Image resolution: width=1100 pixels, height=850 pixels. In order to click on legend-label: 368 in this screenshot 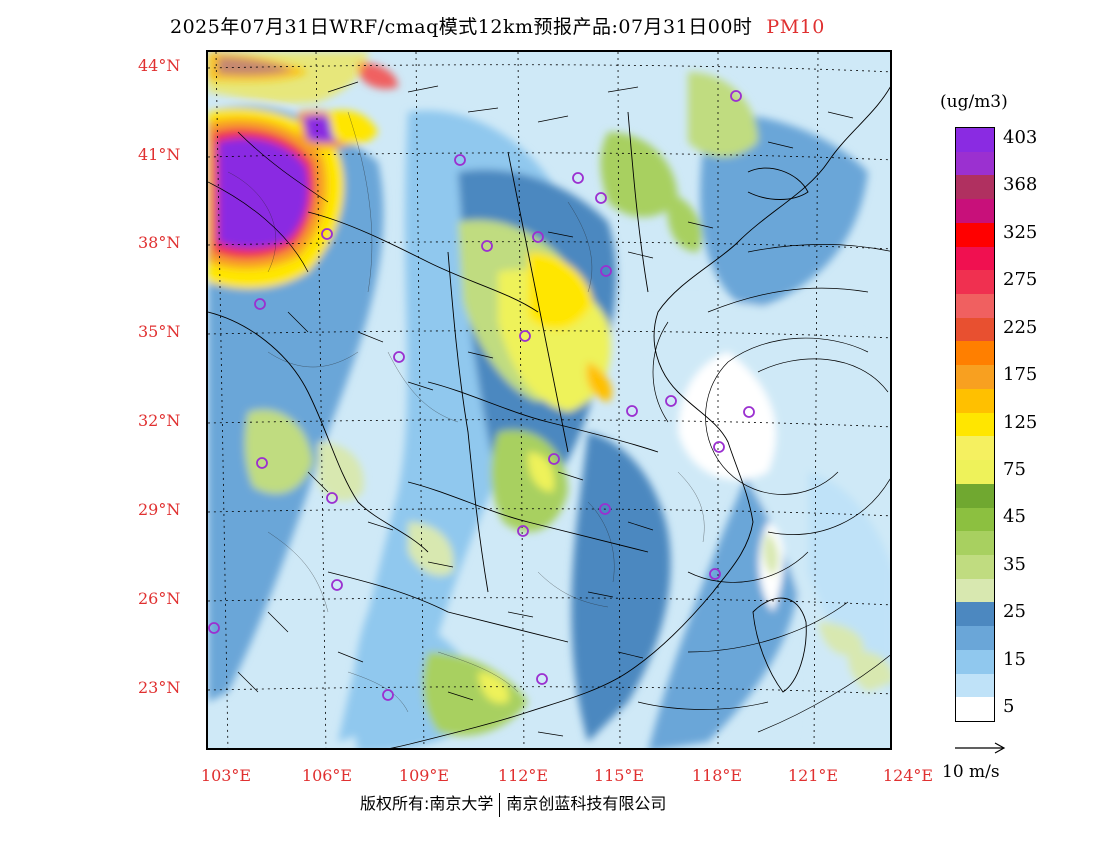, I will do `click(1020, 185)`.